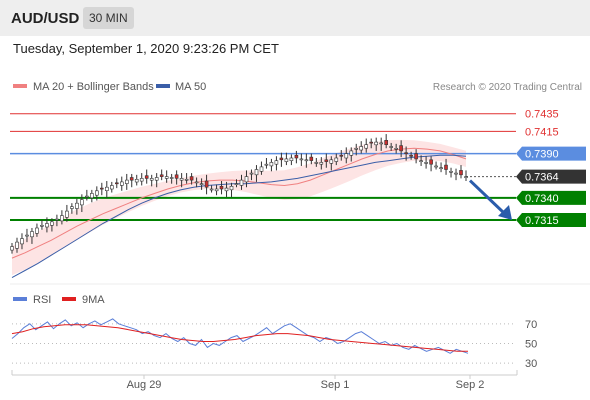  Describe the element at coordinates (20, 299) in the screenshot. I see `rsi-legend-swatch` at that location.